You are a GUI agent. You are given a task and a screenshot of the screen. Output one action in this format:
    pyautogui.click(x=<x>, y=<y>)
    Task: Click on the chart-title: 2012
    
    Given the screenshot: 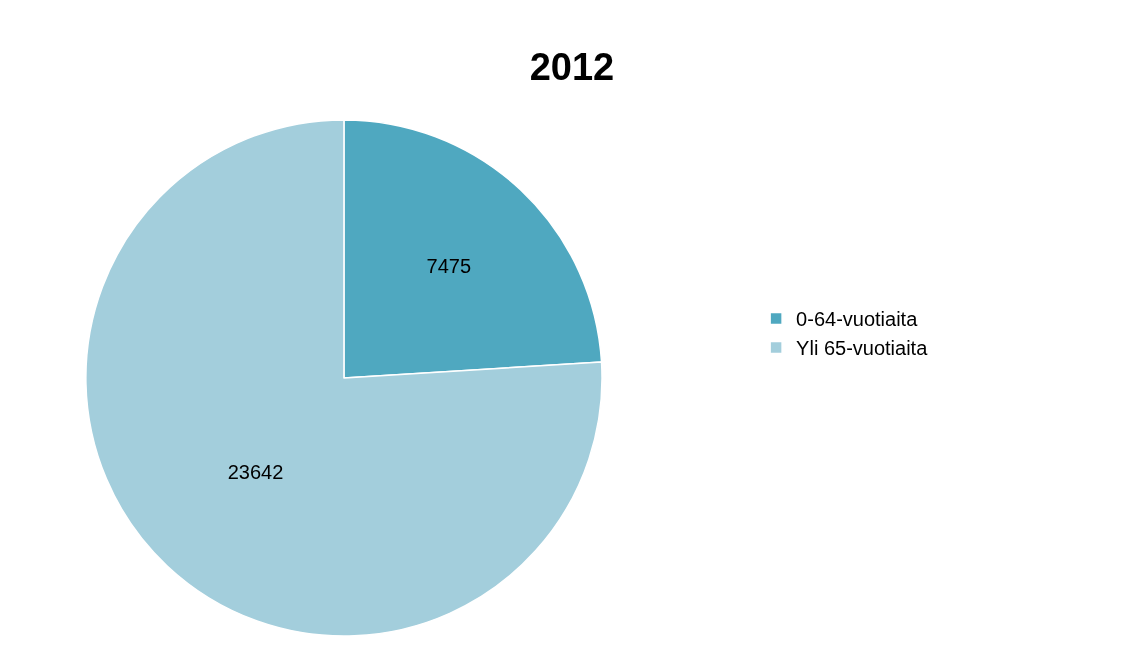 What is the action you would take?
    pyautogui.click(x=572, y=66)
    